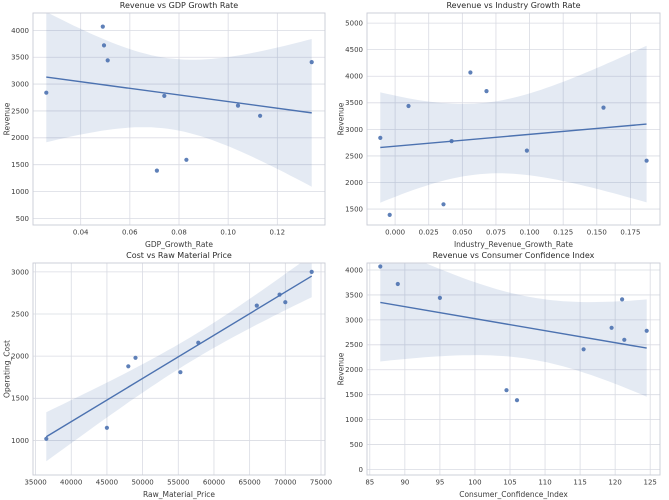 The width and height of the screenshot is (669, 500). I want to click on x-tick-label: 0.025, so click(429, 233).